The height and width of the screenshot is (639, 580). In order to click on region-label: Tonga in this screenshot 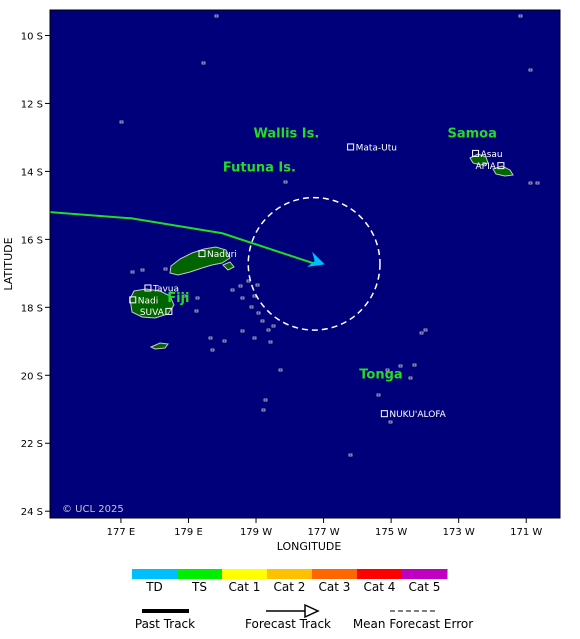, I will do `click(380, 375)`.